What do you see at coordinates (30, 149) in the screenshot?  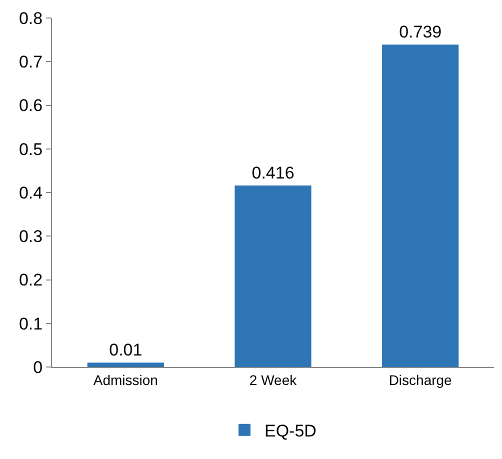 I see `y-tick-label: 0.5` at bounding box center [30, 149].